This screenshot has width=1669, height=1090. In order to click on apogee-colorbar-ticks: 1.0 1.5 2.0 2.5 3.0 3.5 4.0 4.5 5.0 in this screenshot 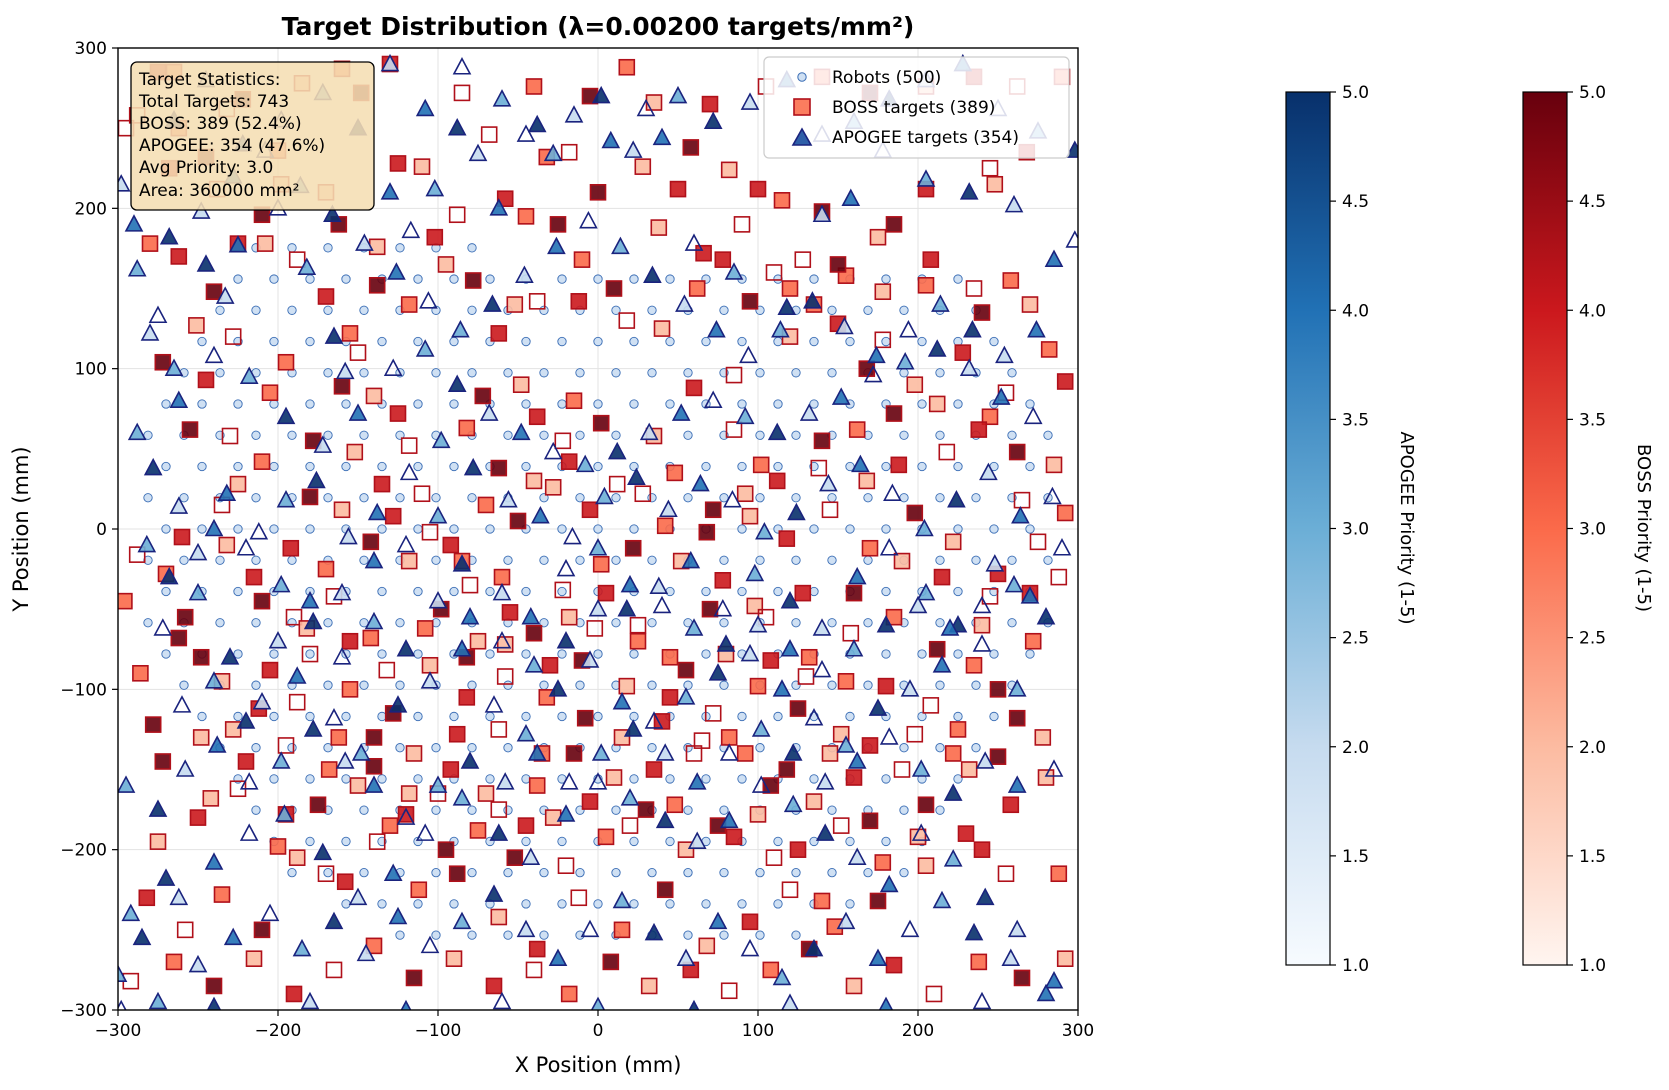, I will do `click(1349, 529)`.